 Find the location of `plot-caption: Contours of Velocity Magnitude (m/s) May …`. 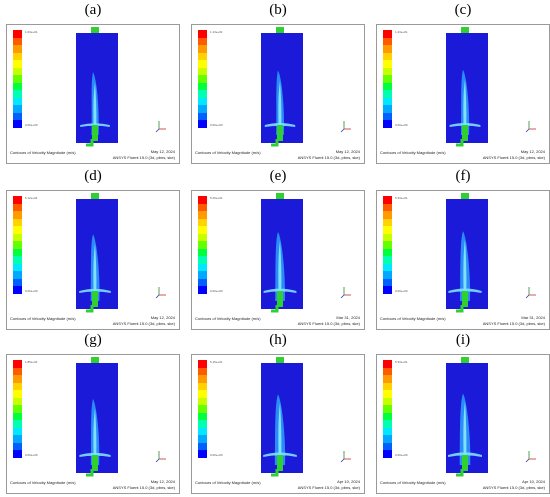

plot-caption: Contours of Velocity Magnitude (m/s) May … is located at coordinates (93, 322).